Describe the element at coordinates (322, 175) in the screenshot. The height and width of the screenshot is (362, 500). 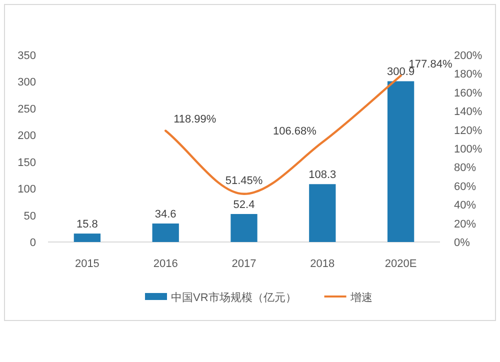
I see `data-label: 108.3` at that location.